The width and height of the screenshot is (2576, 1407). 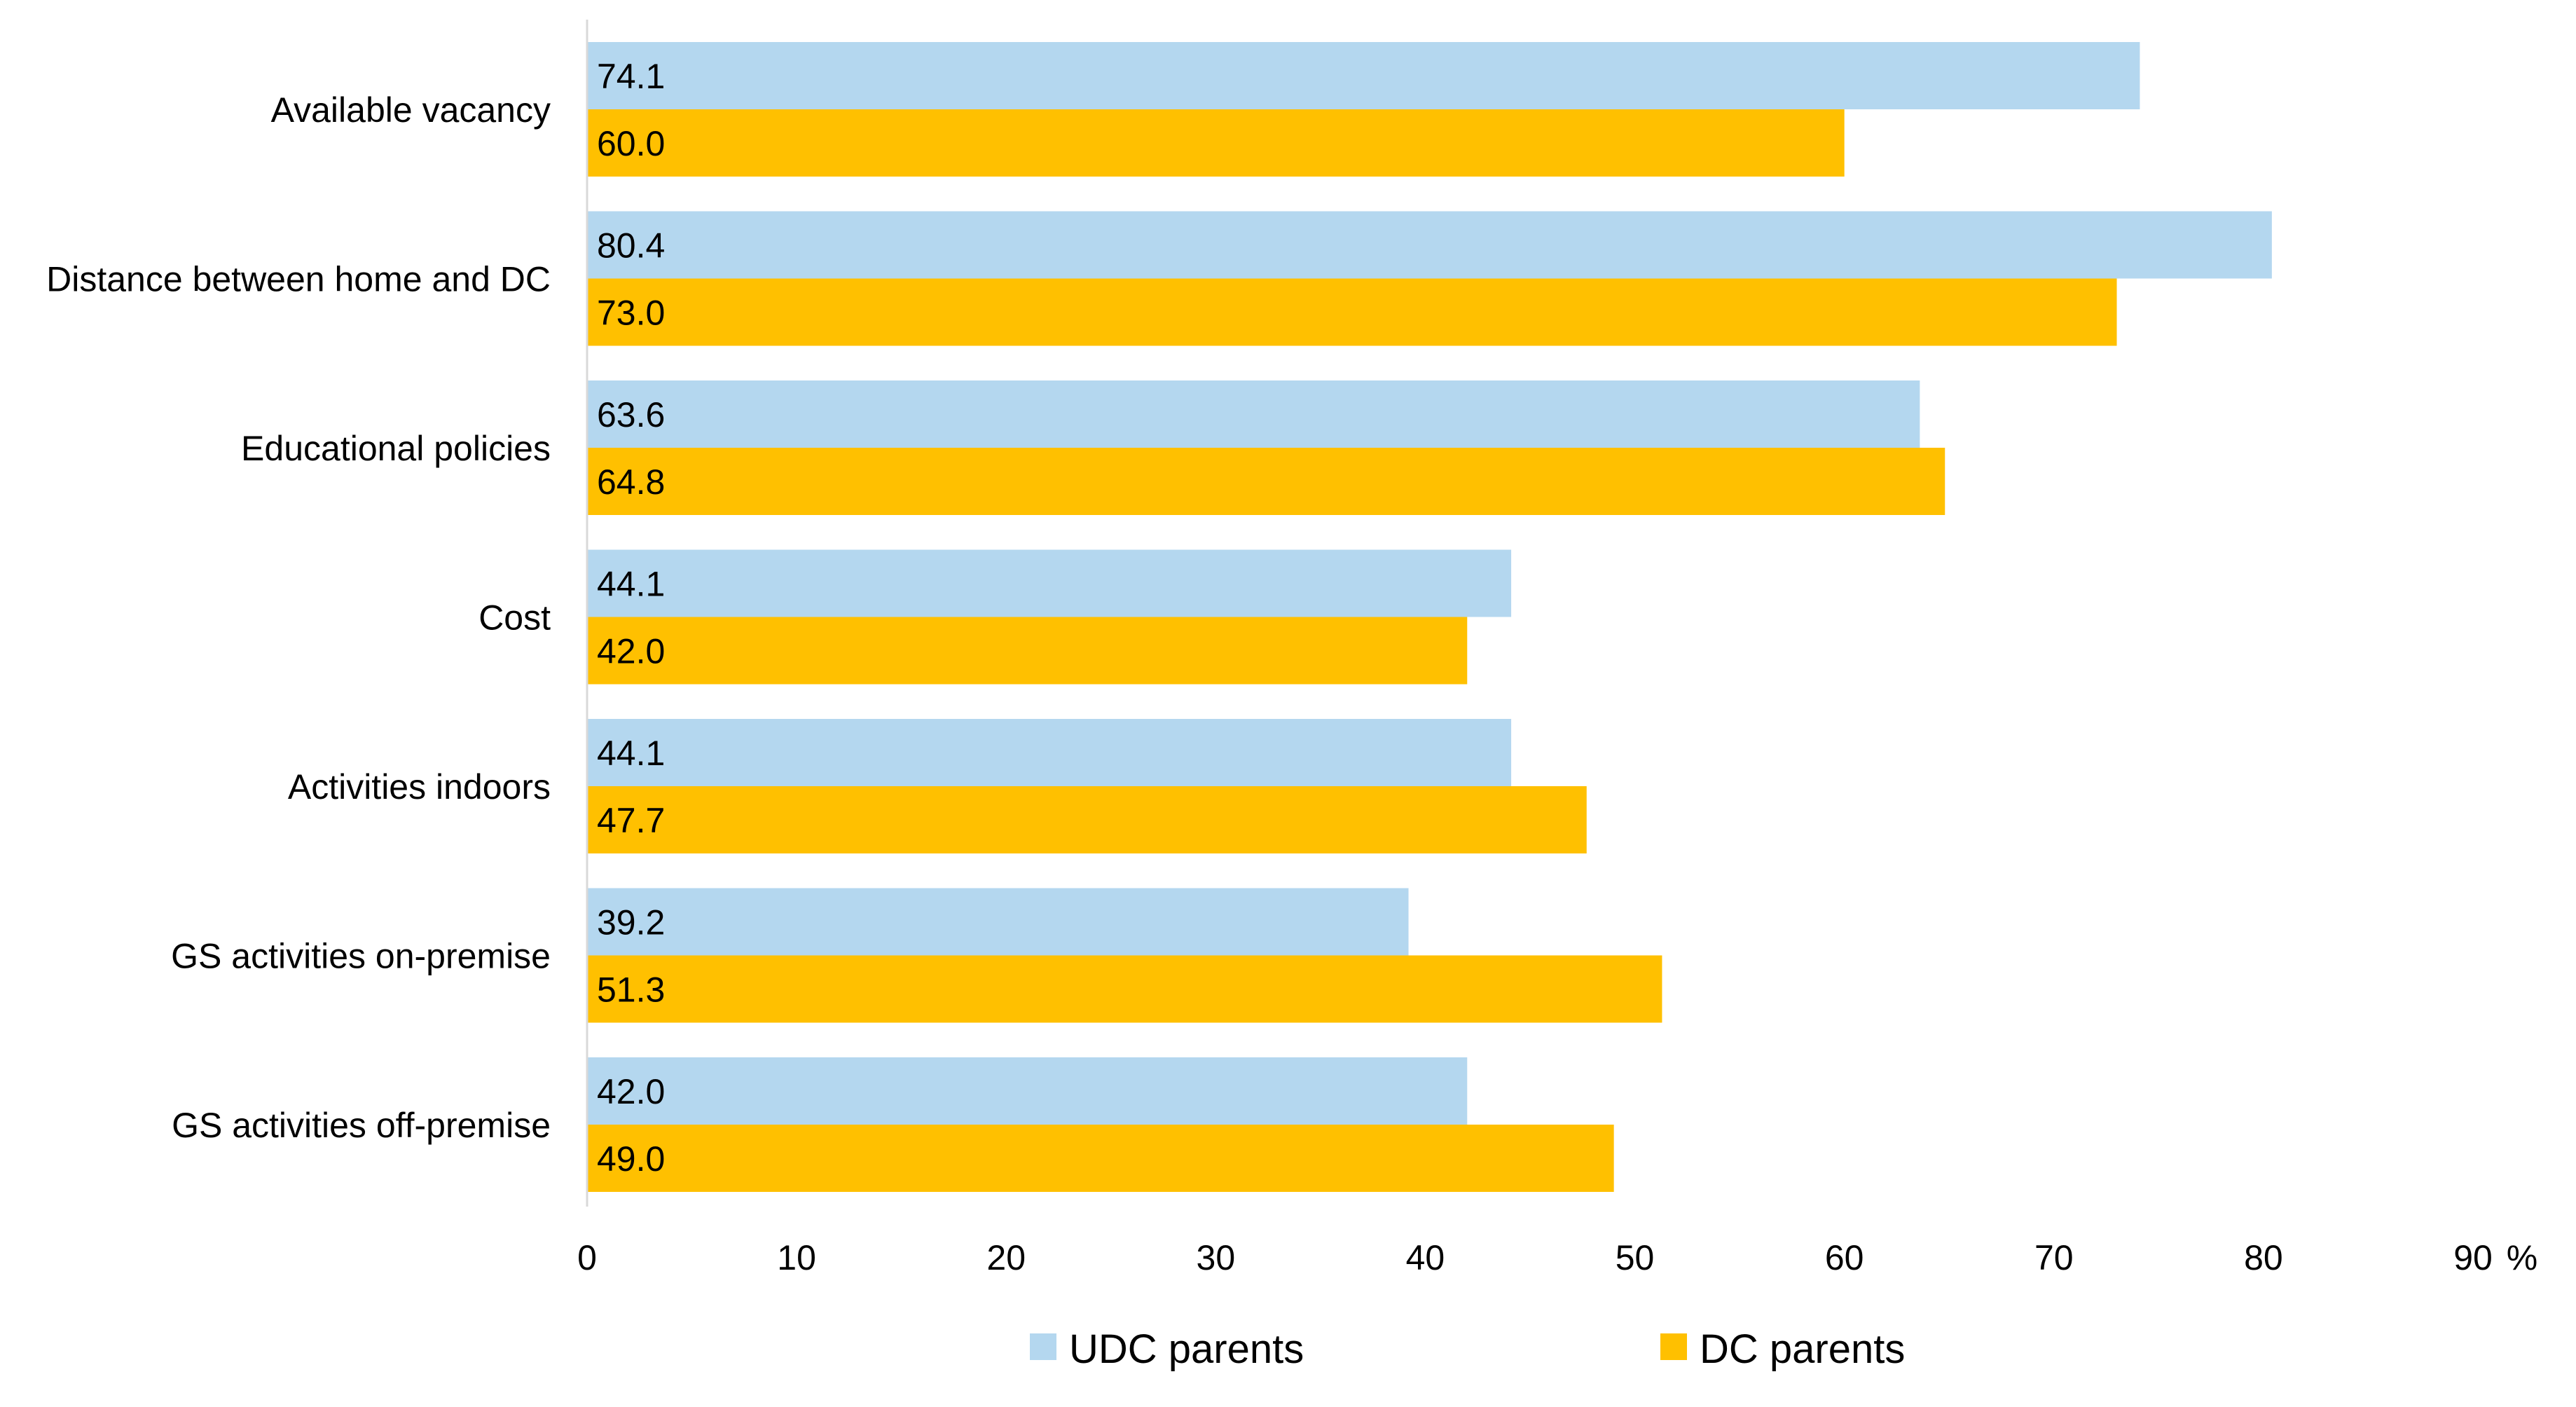 What do you see at coordinates (631, 415) in the screenshot?
I see `value-label-udc-2: 63.6` at bounding box center [631, 415].